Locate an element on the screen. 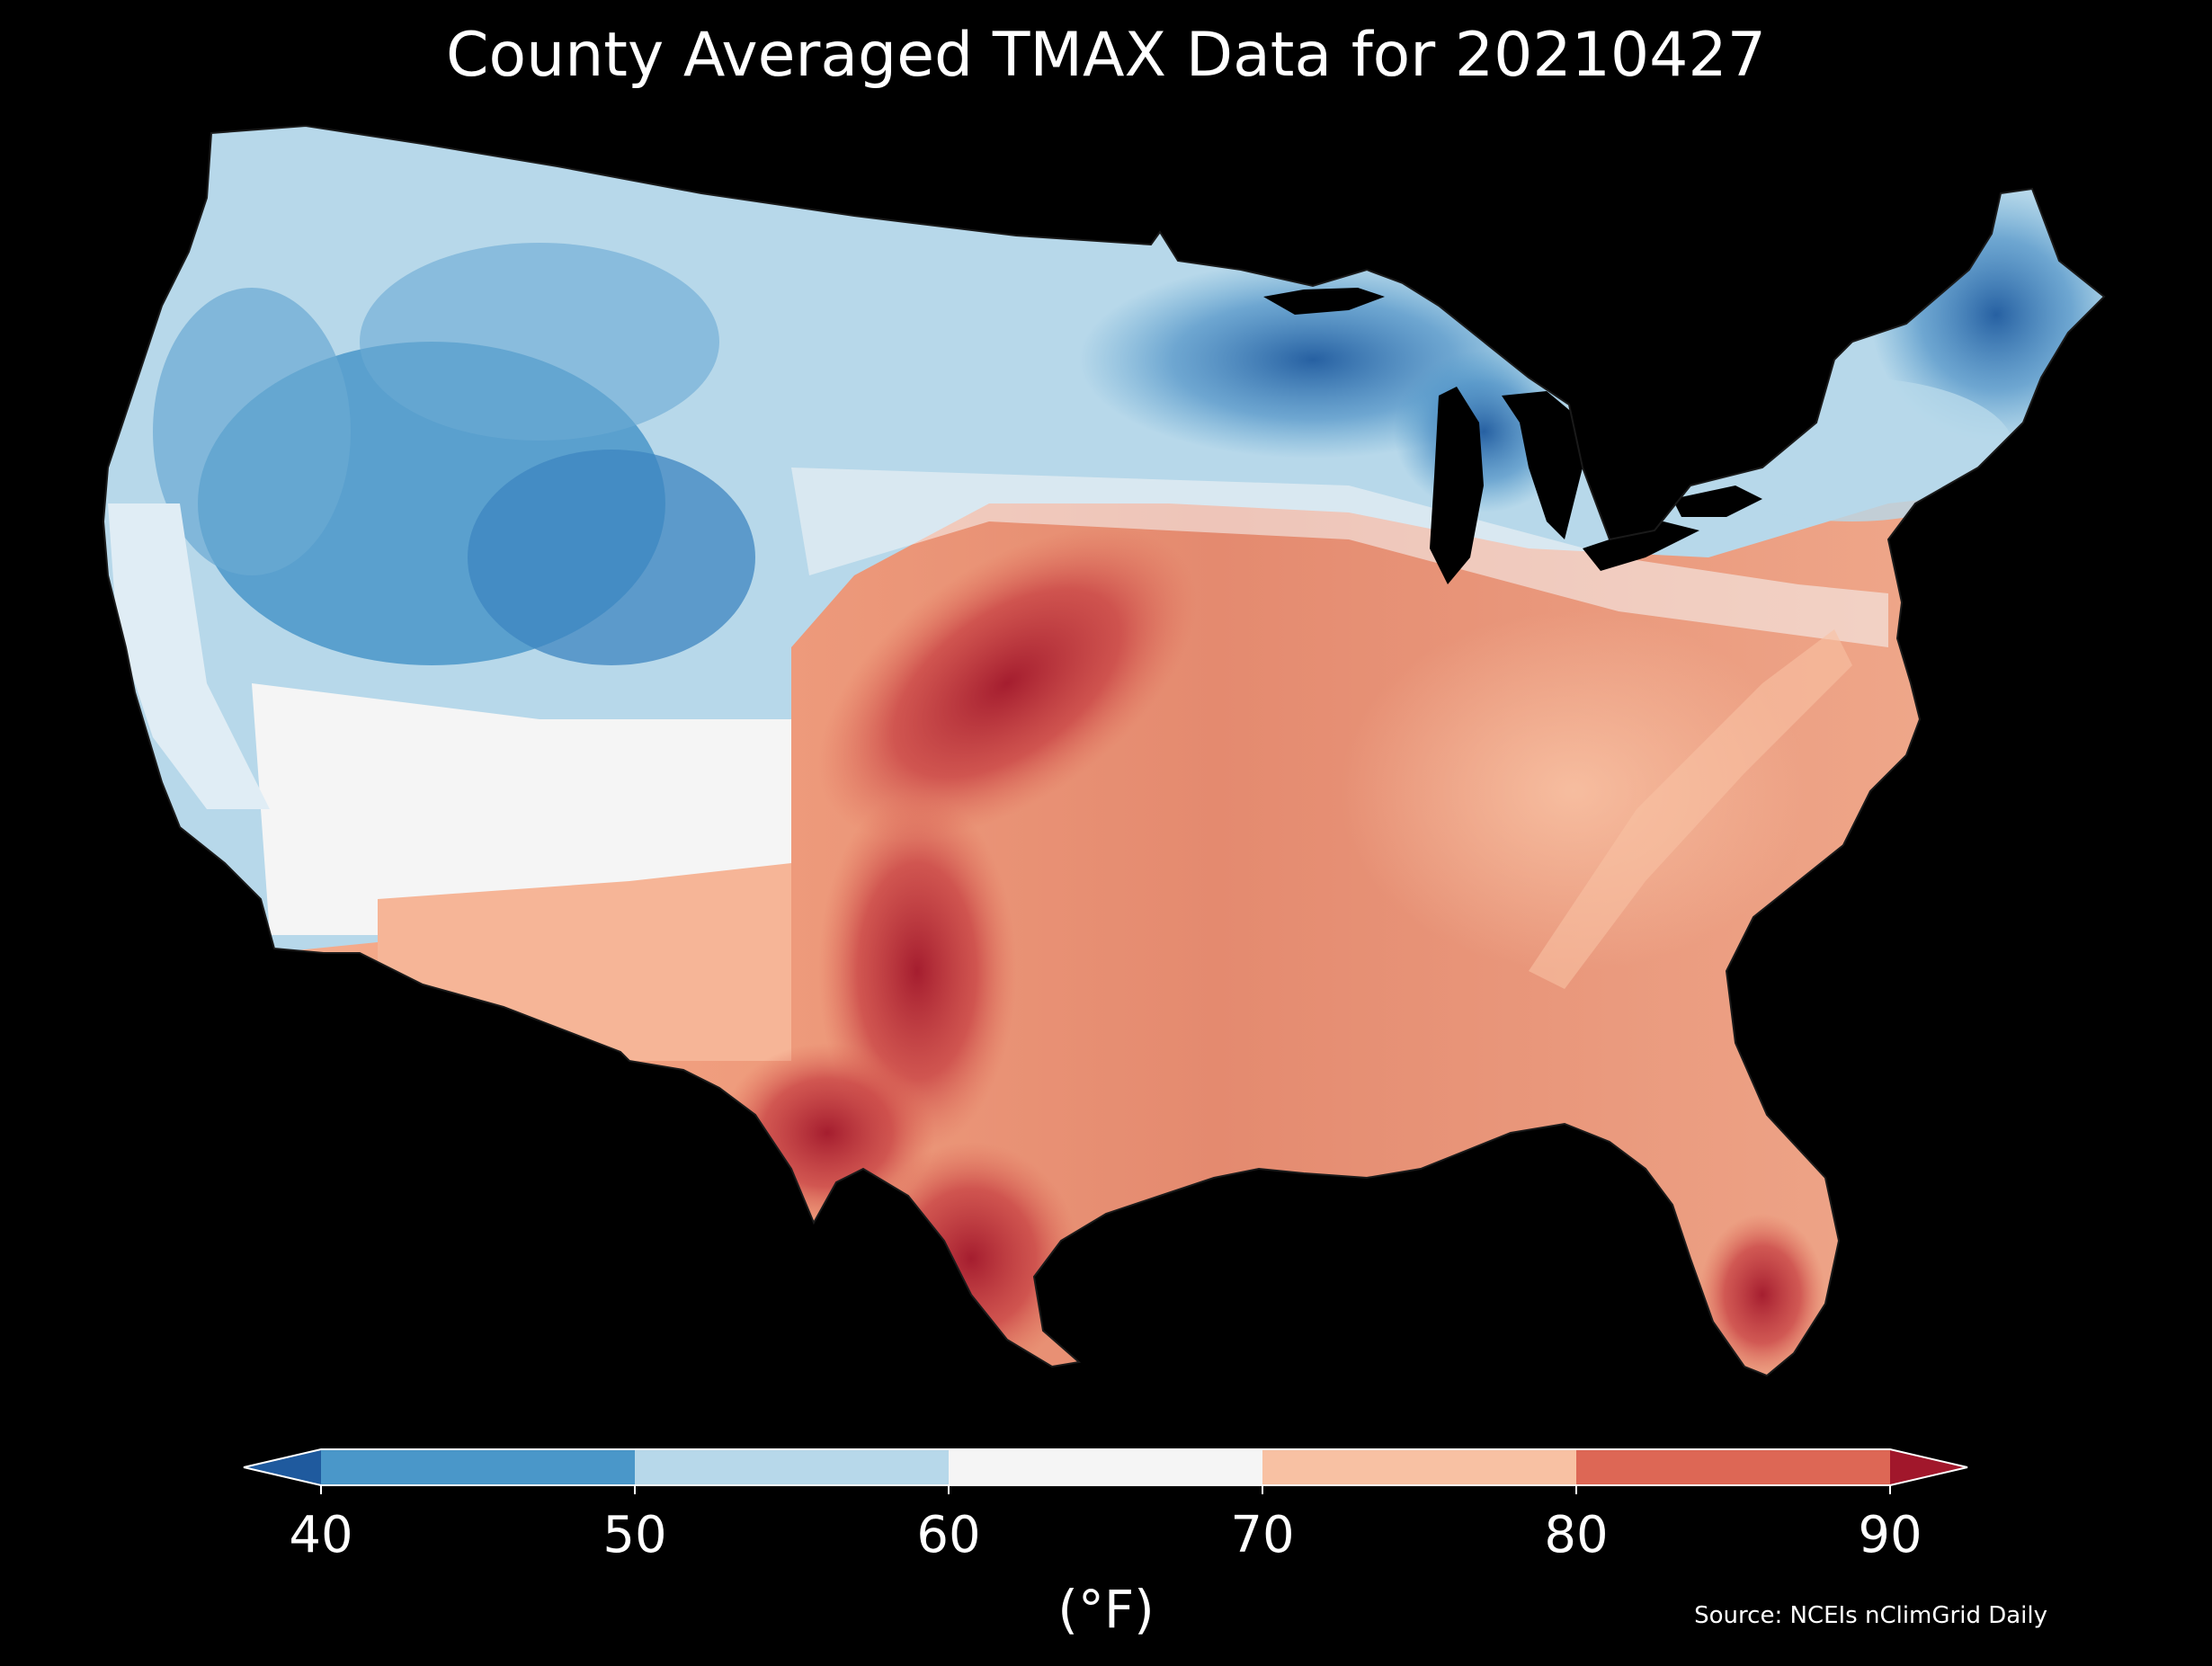 Image resolution: width=2212 pixels, height=1666 pixels. colorbar-tick-label: 70 is located at coordinates (1262, 1535).